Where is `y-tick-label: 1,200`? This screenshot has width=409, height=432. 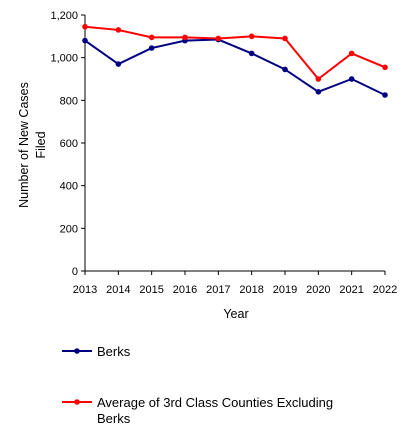 y-tick-label: 1,200 is located at coordinates (64, 16).